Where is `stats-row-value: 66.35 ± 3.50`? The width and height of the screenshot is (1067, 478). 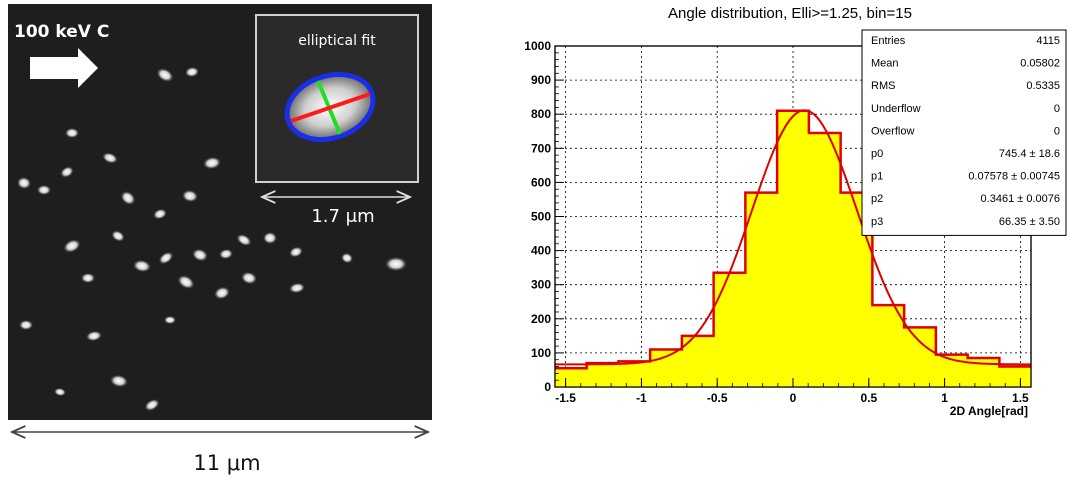 stats-row-value: 66.35 ± 3.50 is located at coordinates (1029, 222).